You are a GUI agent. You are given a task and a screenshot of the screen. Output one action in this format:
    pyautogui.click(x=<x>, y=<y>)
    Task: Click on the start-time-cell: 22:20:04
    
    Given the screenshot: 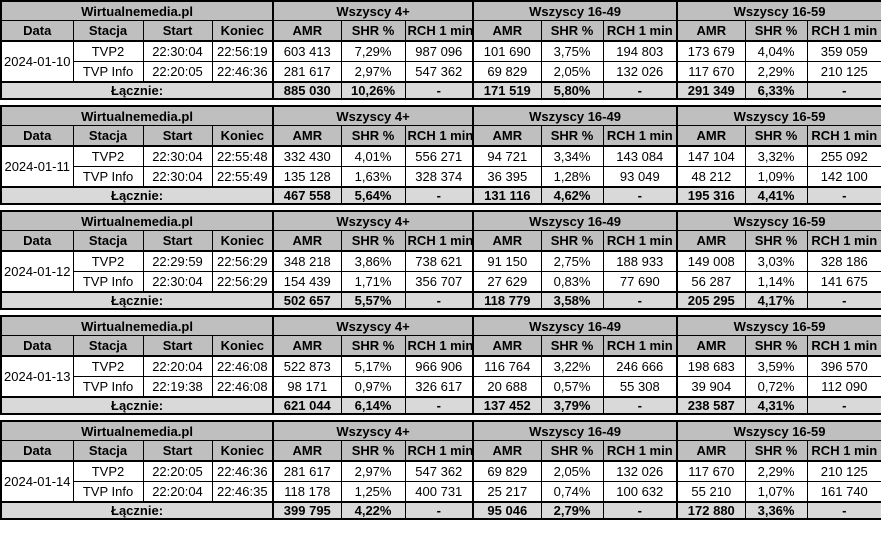 What is the action you would take?
    pyautogui.click(x=177, y=366)
    